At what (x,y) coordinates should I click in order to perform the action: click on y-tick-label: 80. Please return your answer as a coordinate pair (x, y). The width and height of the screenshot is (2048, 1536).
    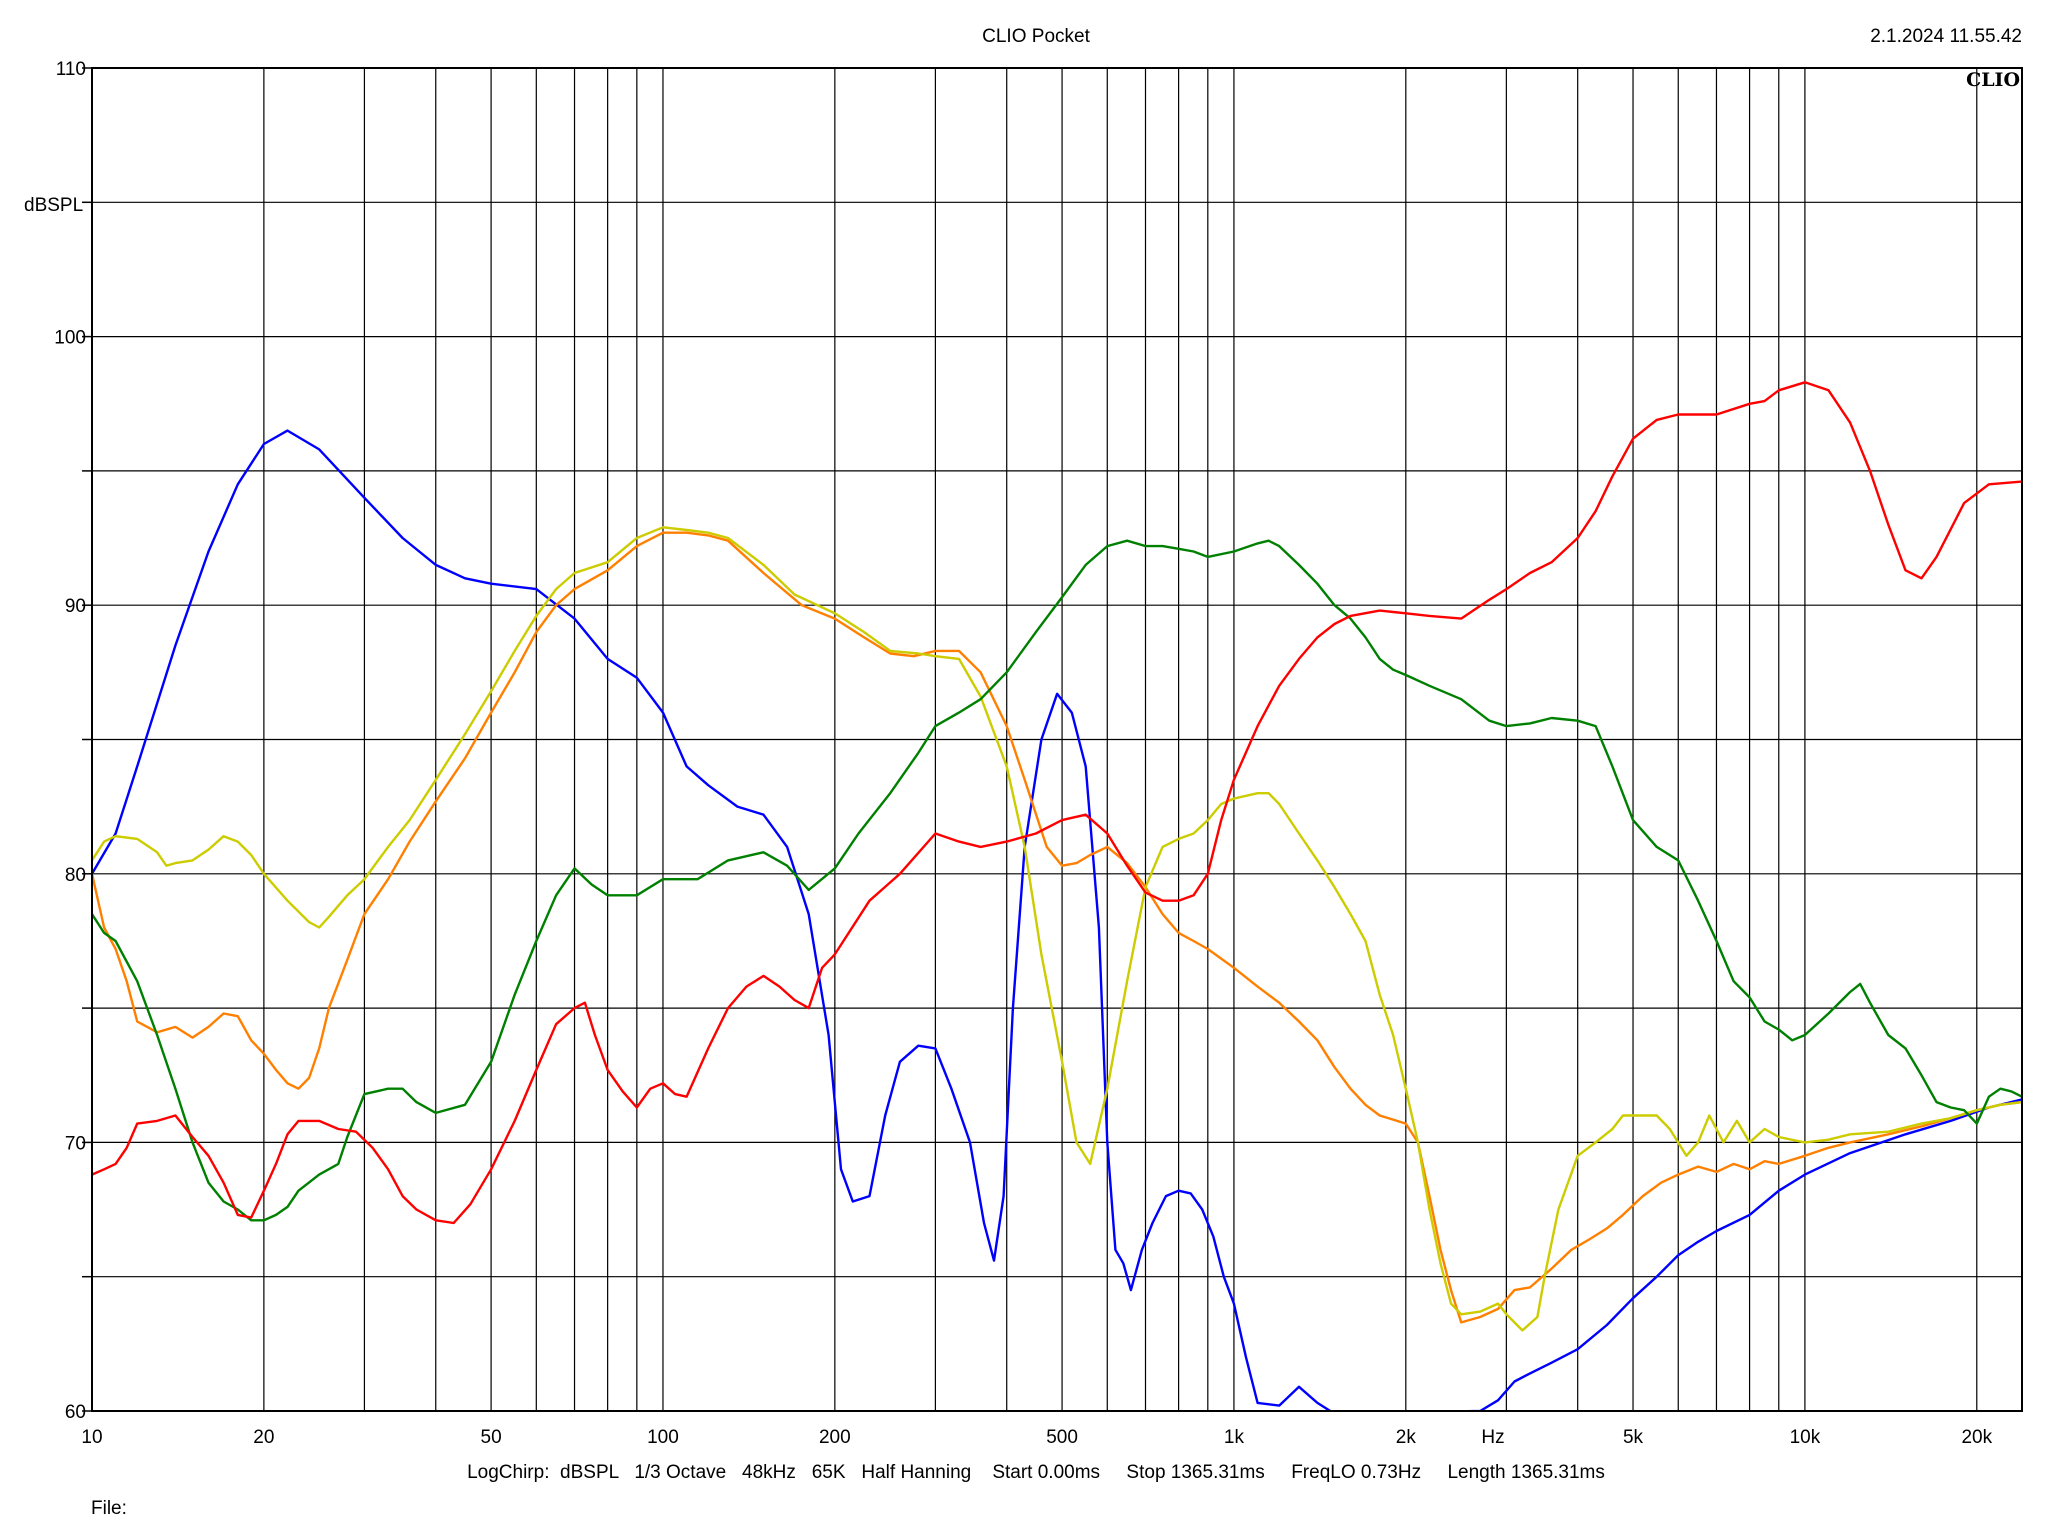
    Looking at the image, I should click on (75, 875).